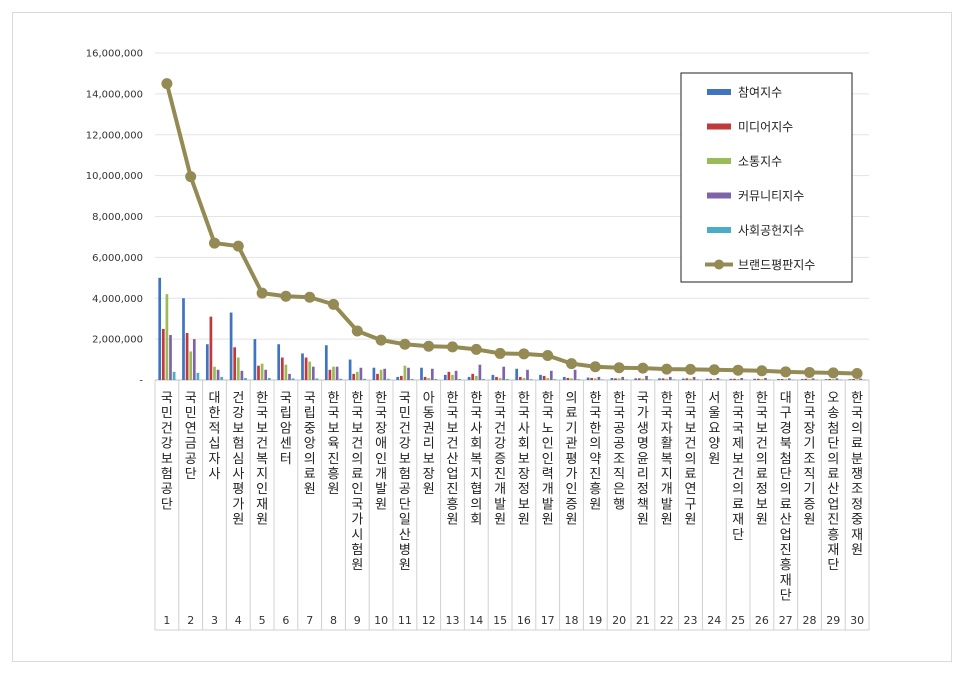 Image resolution: width=966 pixels, height=674 pixels. I want to click on y-tick-label: 16,000,000, so click(114, 54).